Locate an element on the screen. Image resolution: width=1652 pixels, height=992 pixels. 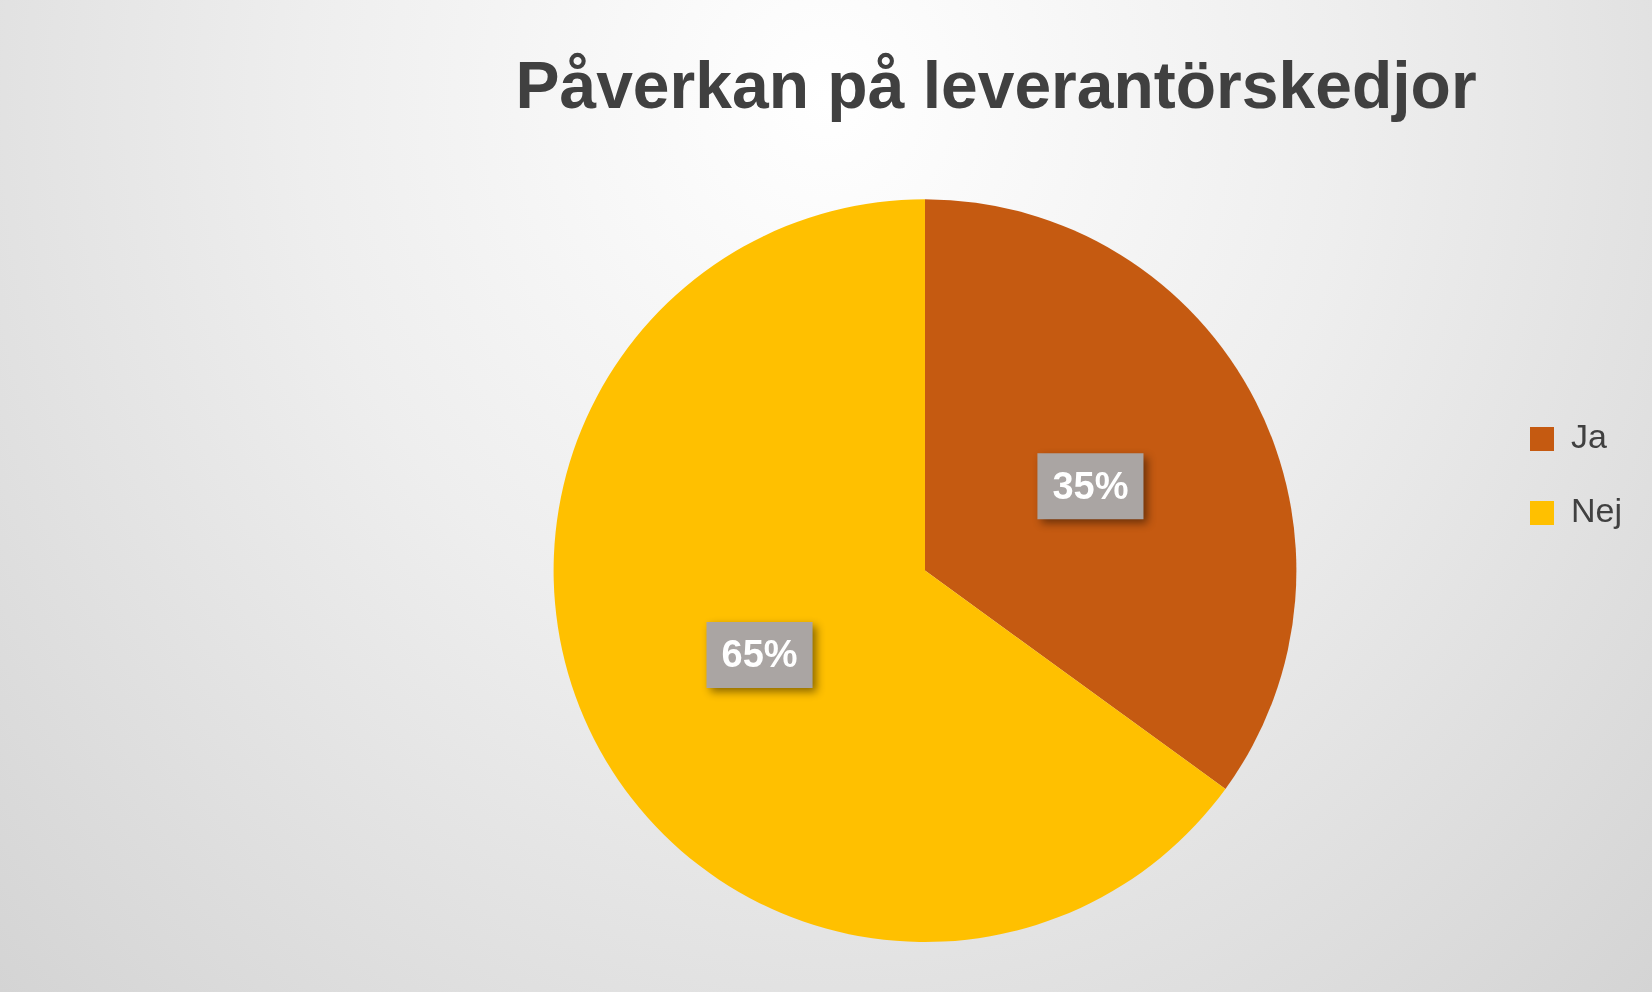
data-label: 65% is located at coordinates (759, 654).